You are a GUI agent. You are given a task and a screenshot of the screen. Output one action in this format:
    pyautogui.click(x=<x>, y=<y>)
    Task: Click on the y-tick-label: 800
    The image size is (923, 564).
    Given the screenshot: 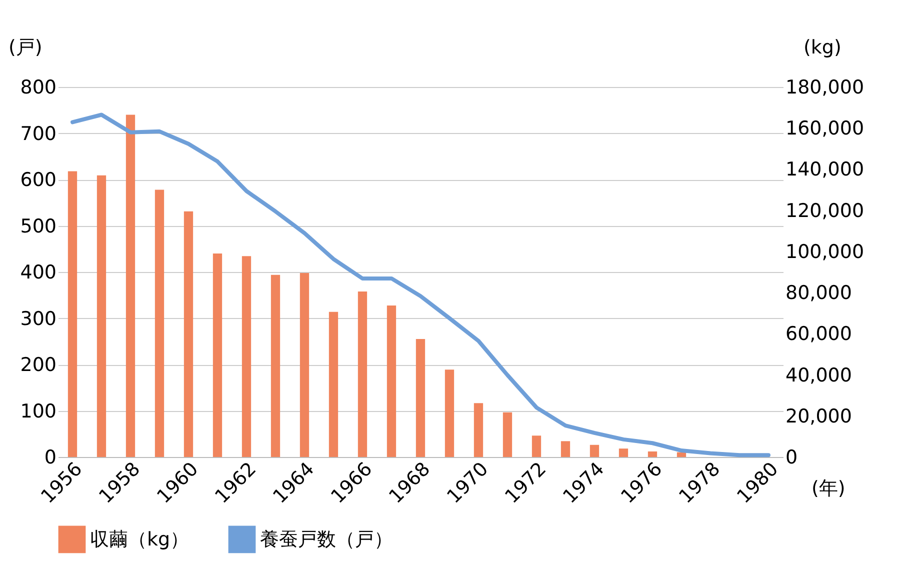 What is the action you would take?
    pyautogui.click(x=38, y=87)
    